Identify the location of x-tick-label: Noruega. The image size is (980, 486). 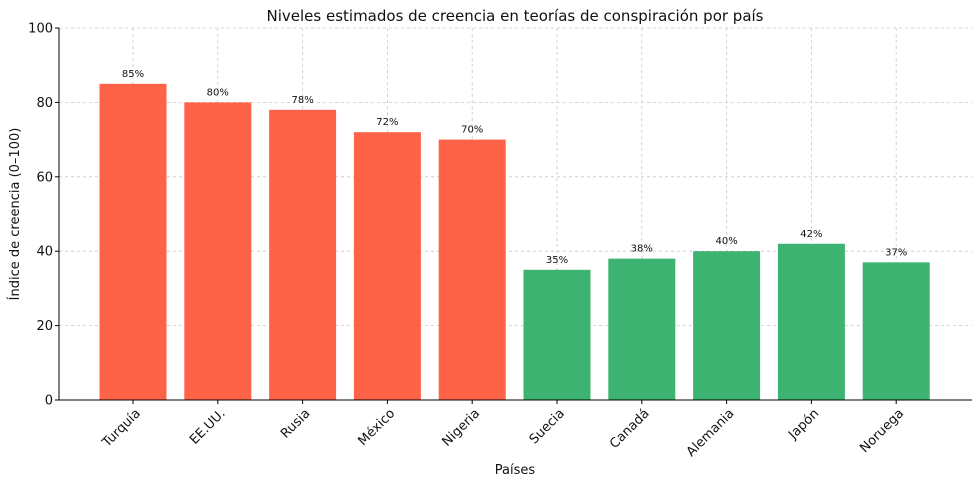
(882, 431).